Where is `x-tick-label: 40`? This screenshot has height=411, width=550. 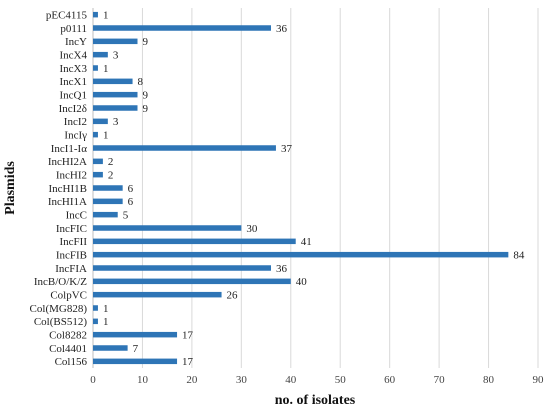
x-tick-label: 40 is located at coordinates (291, 380).